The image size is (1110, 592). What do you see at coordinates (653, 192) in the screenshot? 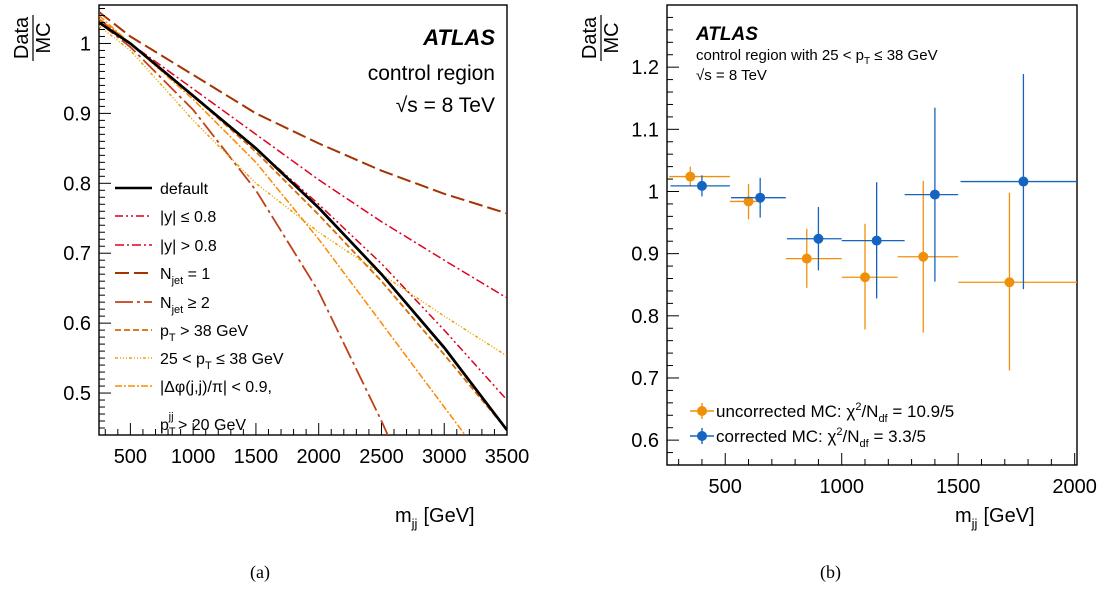
I see `panel-b-ytick-label: 1` at bounding box center [653, 192].